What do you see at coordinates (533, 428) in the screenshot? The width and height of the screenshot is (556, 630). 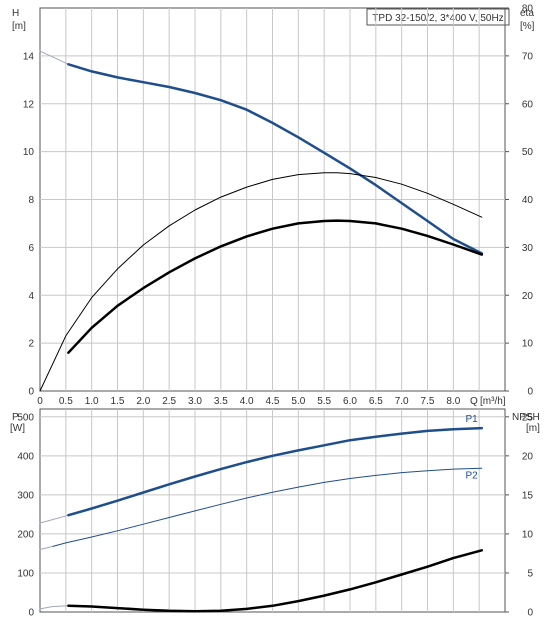 I see `bottom-right-axis-unit: [m]` at bounding box center [533, 428].